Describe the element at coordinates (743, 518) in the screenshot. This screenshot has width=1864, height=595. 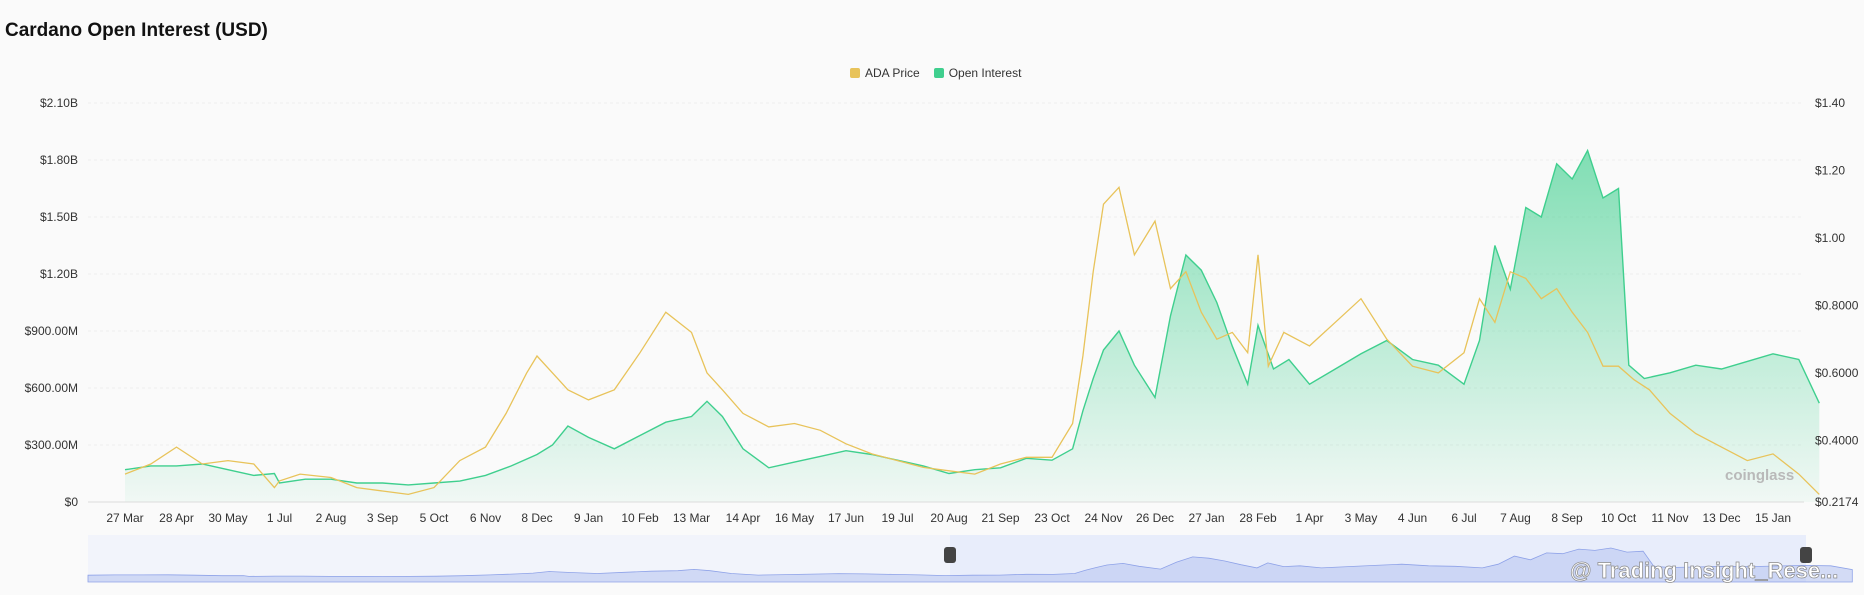
I see `x-tick-label: 14 Apr` at that location.